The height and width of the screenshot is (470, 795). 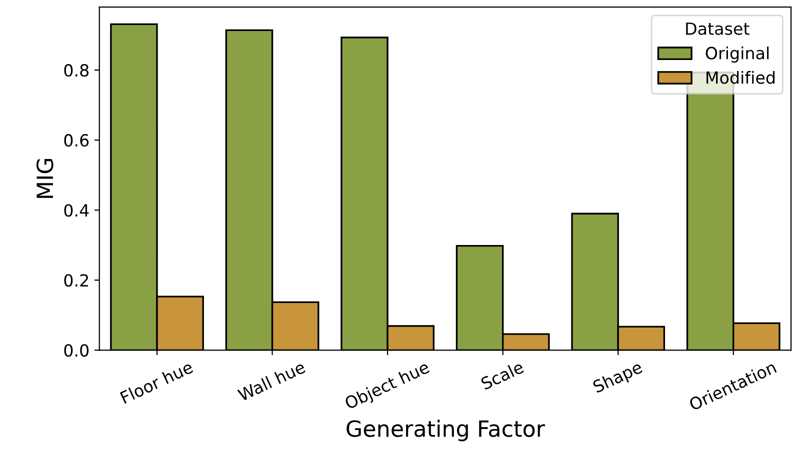 What do you see at coordinates (157, 382) in the screenshot?
I see `x-tick-label: Floor hue` at bounding box center [157, 382].